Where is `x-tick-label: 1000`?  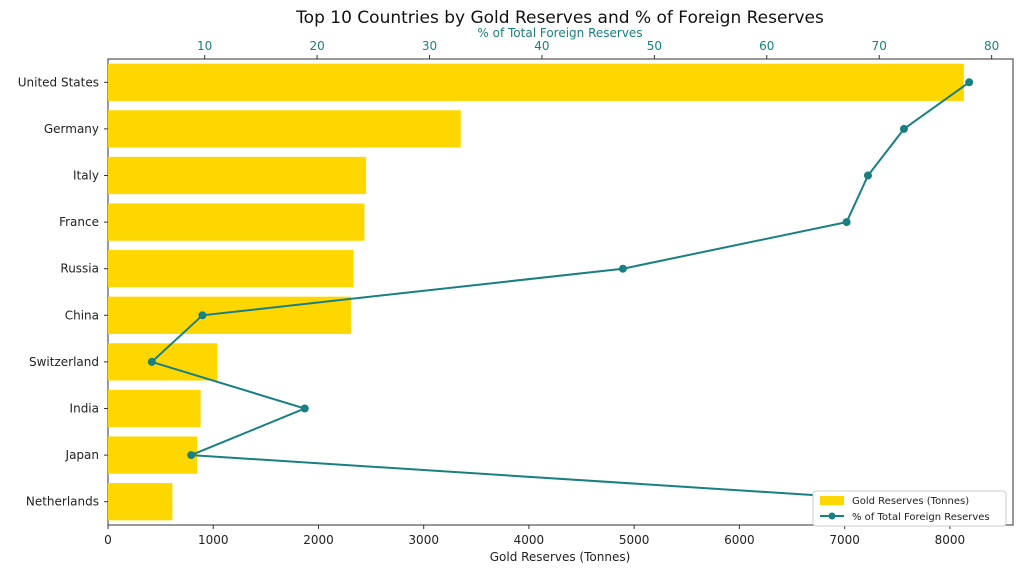
x-tick-label: 1000 is located at coordinates (213, 540).